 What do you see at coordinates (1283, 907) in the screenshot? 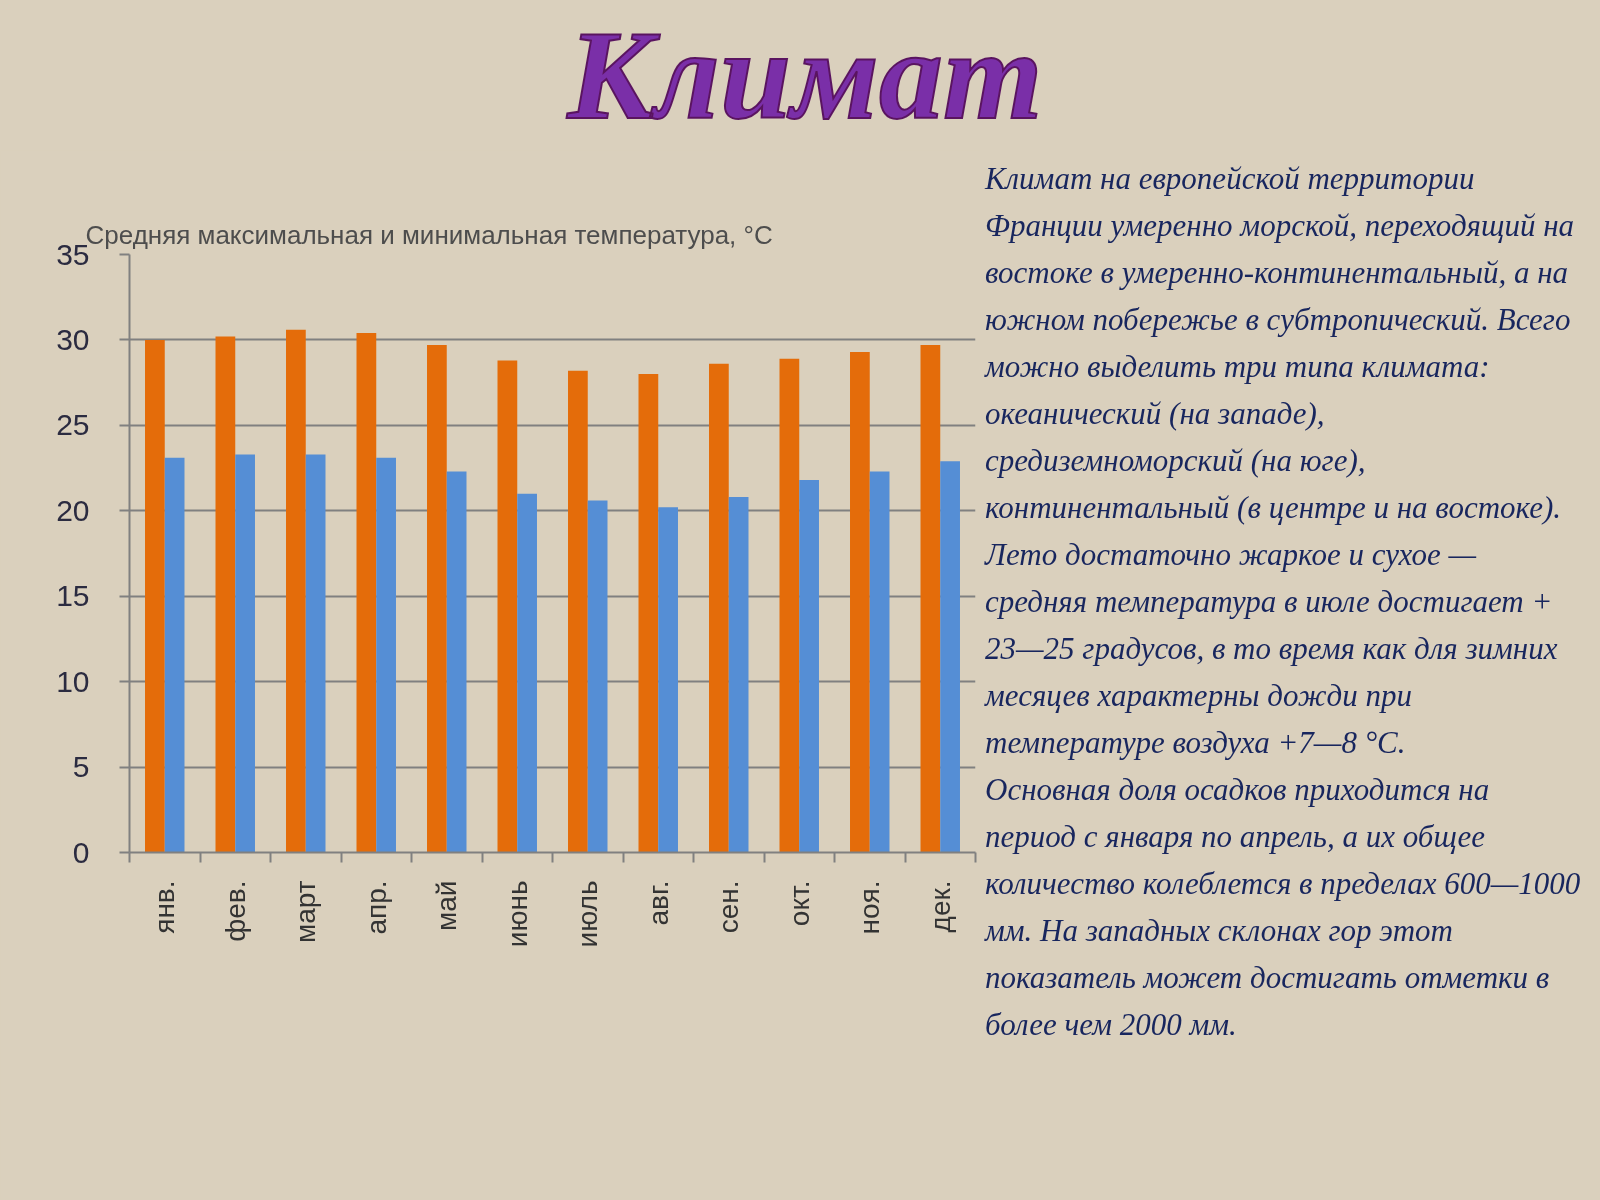
I see `text: Основная доля осадков приходится на период с января по апрель, а их общее количество колеблется в пределах 600—1000 мм. На западных склонах гор этот показатель может достигать отметки в более чем 2000 мм.` at bounding box center [1283, 907].